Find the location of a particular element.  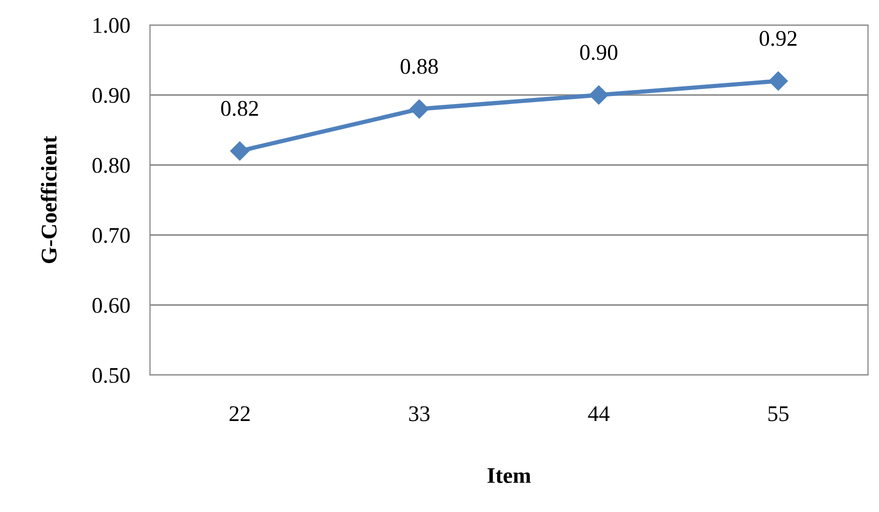

y-tick-label: 0.80 is located at coordinates (111, 166).